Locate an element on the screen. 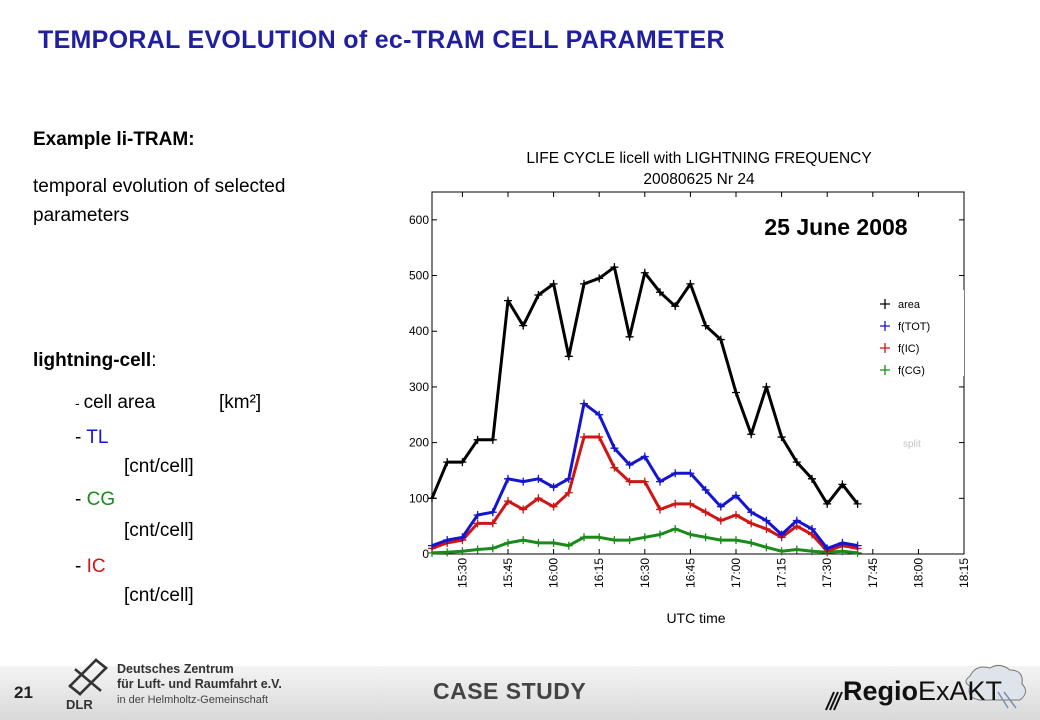 This screenshot has width=1040, height=720. y-tick-label: 400 is located at coordinates (419, 331).